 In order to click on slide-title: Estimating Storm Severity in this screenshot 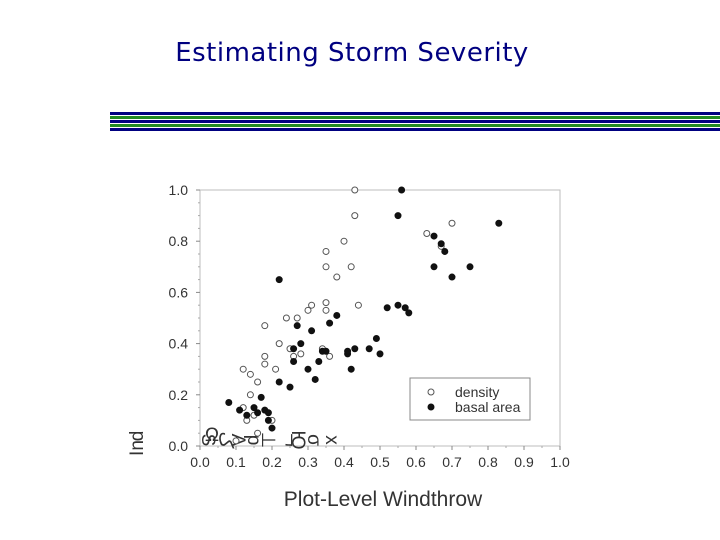, I will do `click(352, 53)`.